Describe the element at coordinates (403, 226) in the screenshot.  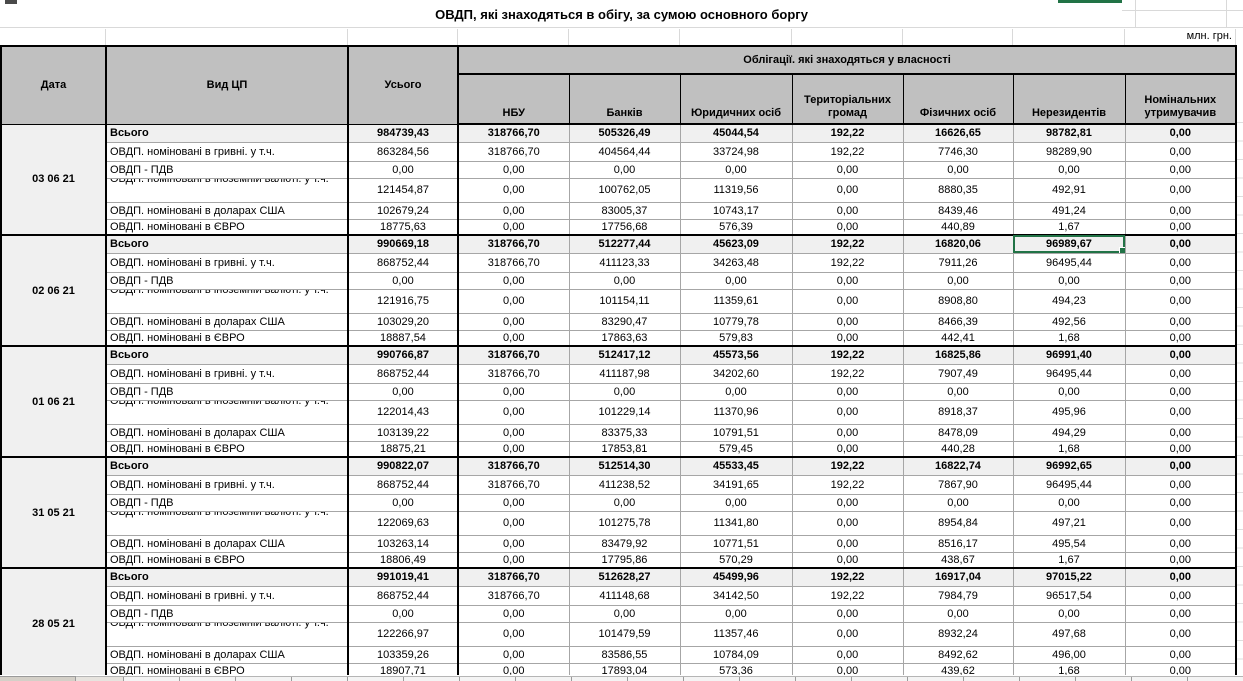
I see `value-cell: 18775,63` at that location.